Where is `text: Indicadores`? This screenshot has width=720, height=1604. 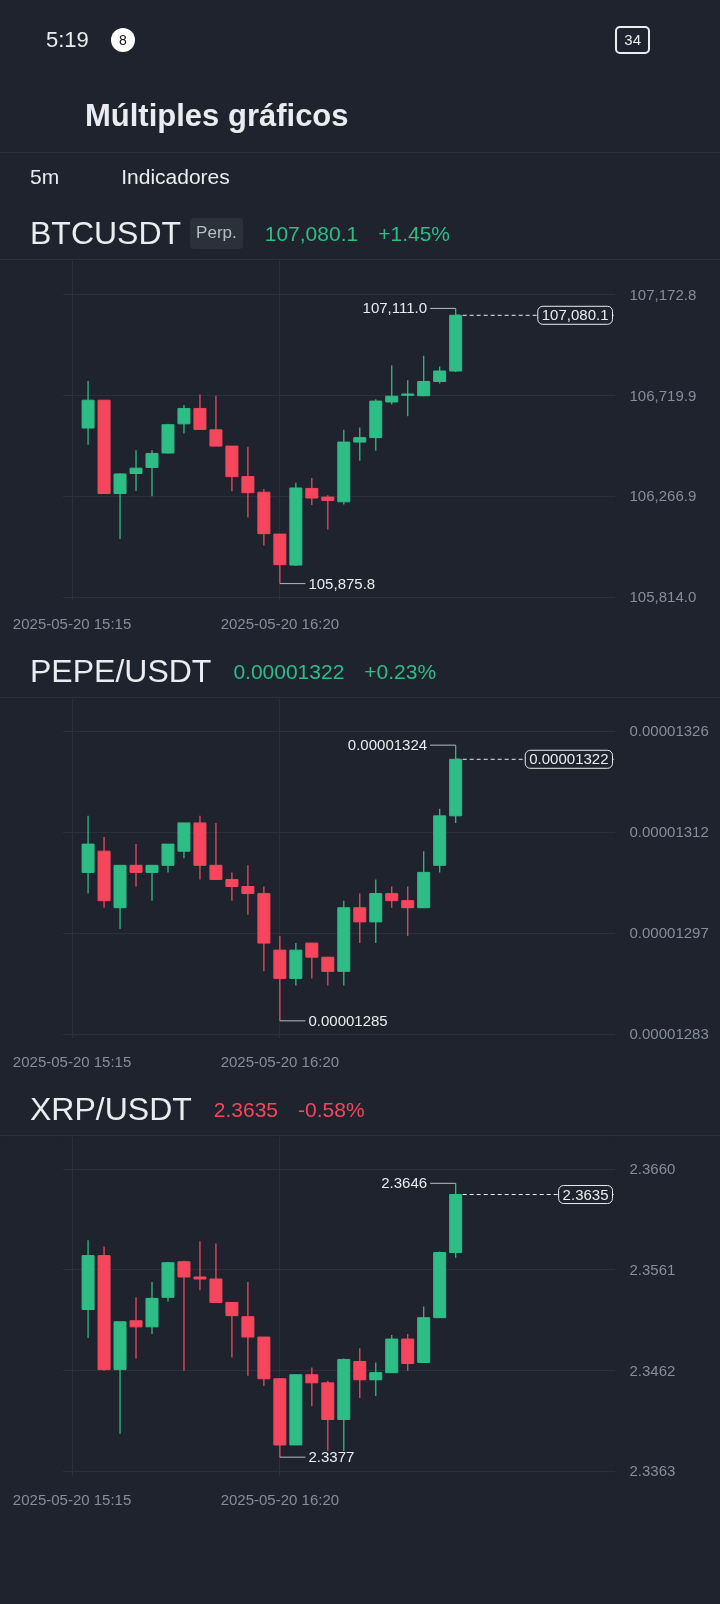
text: Indicadores is located at coordinates (175, 176).